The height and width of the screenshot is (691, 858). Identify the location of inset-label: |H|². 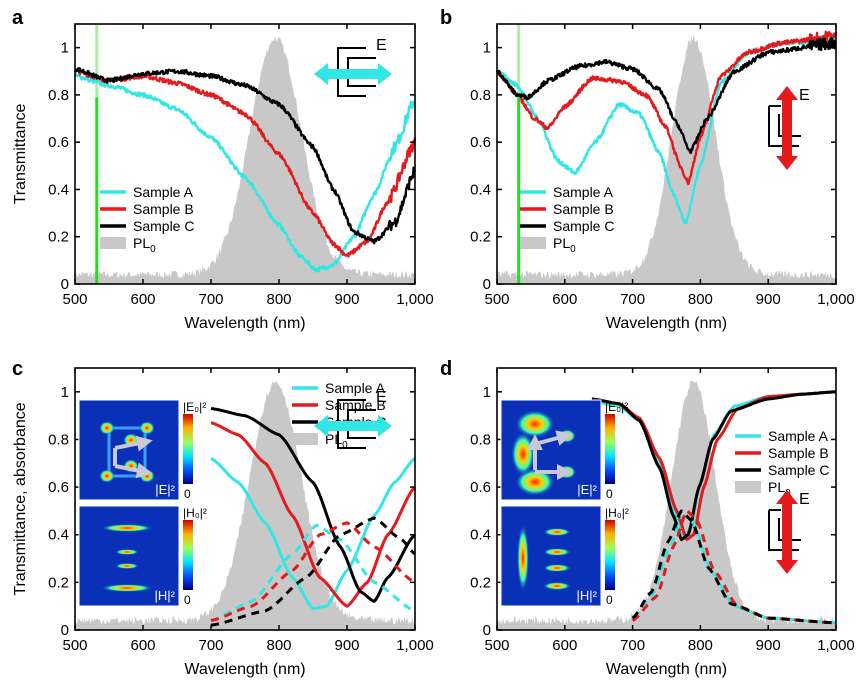
(587, 595).